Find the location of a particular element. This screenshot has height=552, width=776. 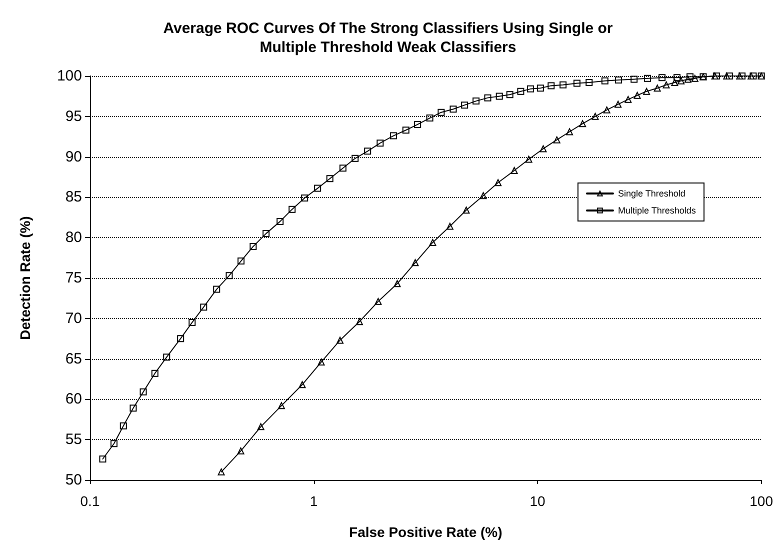

y-tick-label: 55 is located at coordinates (73, 439).